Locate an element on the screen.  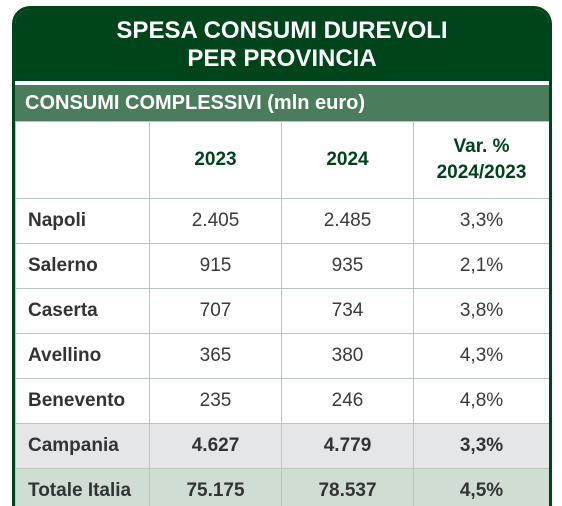
header-variation: Var. % 2024/2023 is located at coordinates (482, 160).